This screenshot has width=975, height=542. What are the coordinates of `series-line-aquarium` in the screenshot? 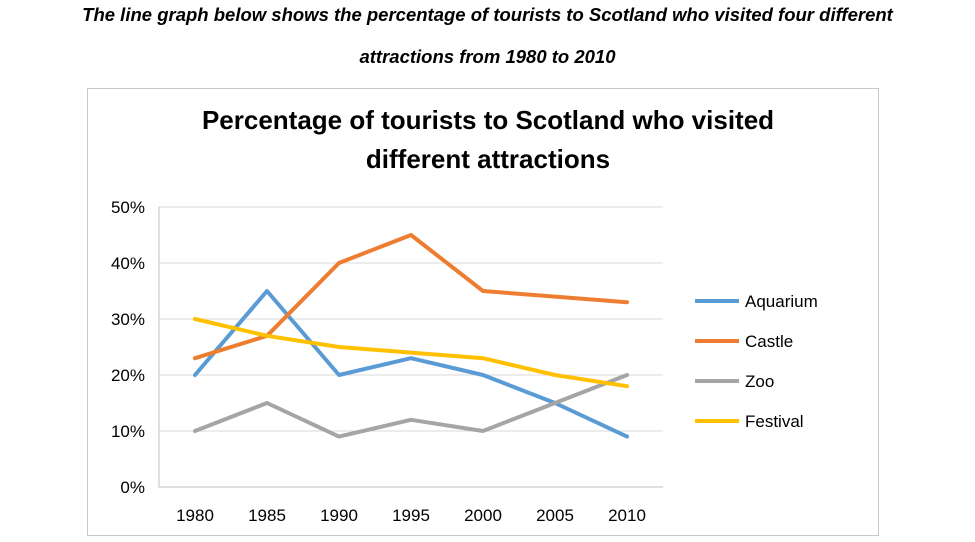 It's located at (411, 364).